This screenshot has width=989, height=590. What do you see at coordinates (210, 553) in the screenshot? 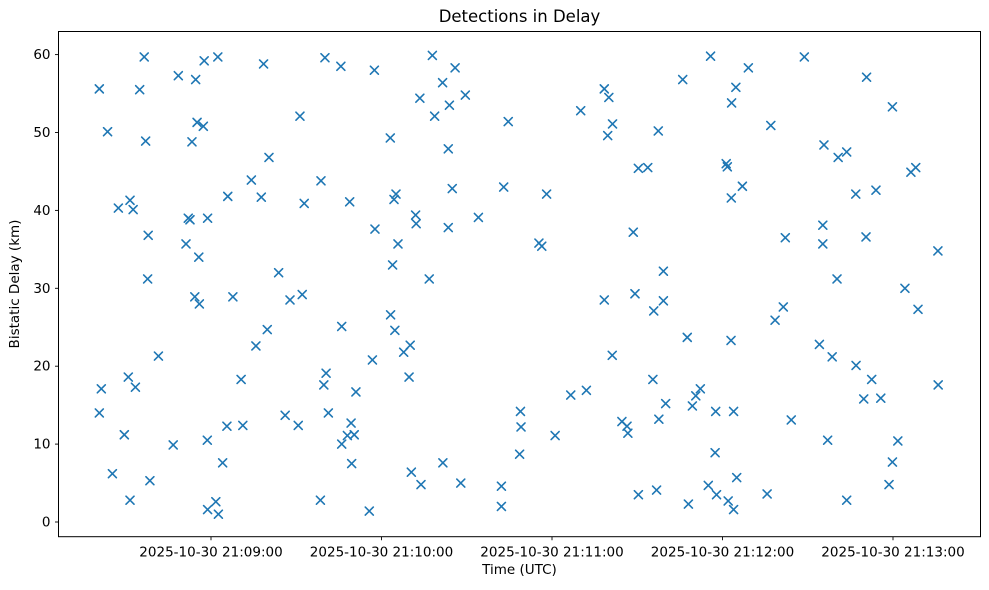
I see `x-tick-label: 2025-10-30 21:09:00` at bounding box center [210, 553].